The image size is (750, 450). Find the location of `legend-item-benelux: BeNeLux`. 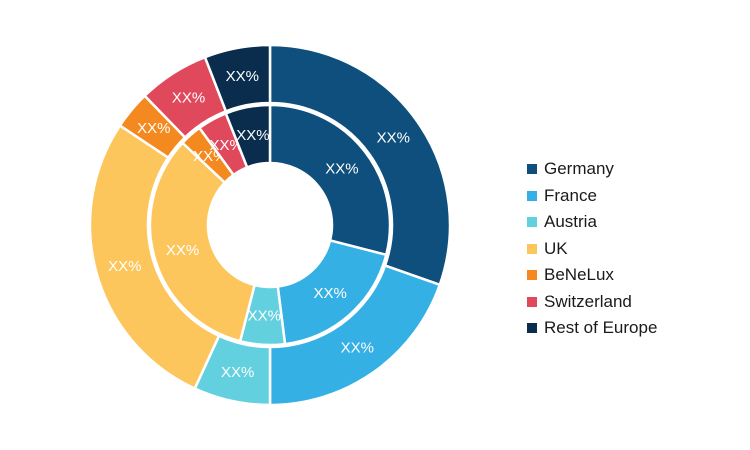

legend-item-benelux: BeNeLux is located at coordinates (592, 275).